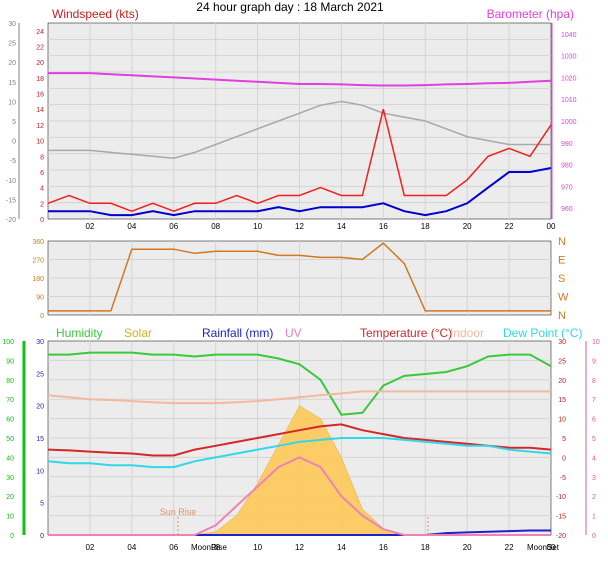 This screenshot has width=608, height=561. What do you see at coordinates (42, 504) in the screenshot?
I see `rainfall-tick: 5` at bounding box center [42, 504].